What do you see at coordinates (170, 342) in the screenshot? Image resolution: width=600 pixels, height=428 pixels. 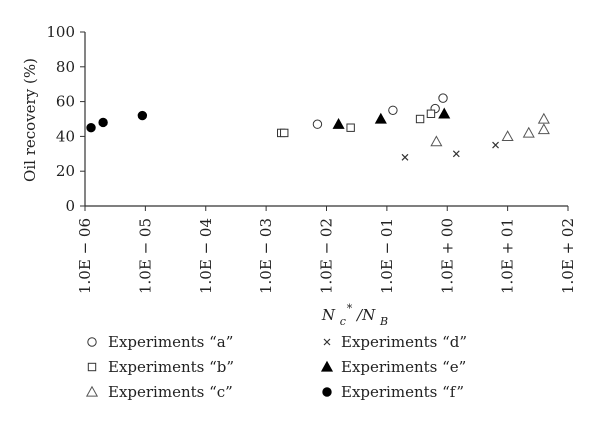 I see `legend-label-a: Experiments “a”` at bounding box center [170, 342].